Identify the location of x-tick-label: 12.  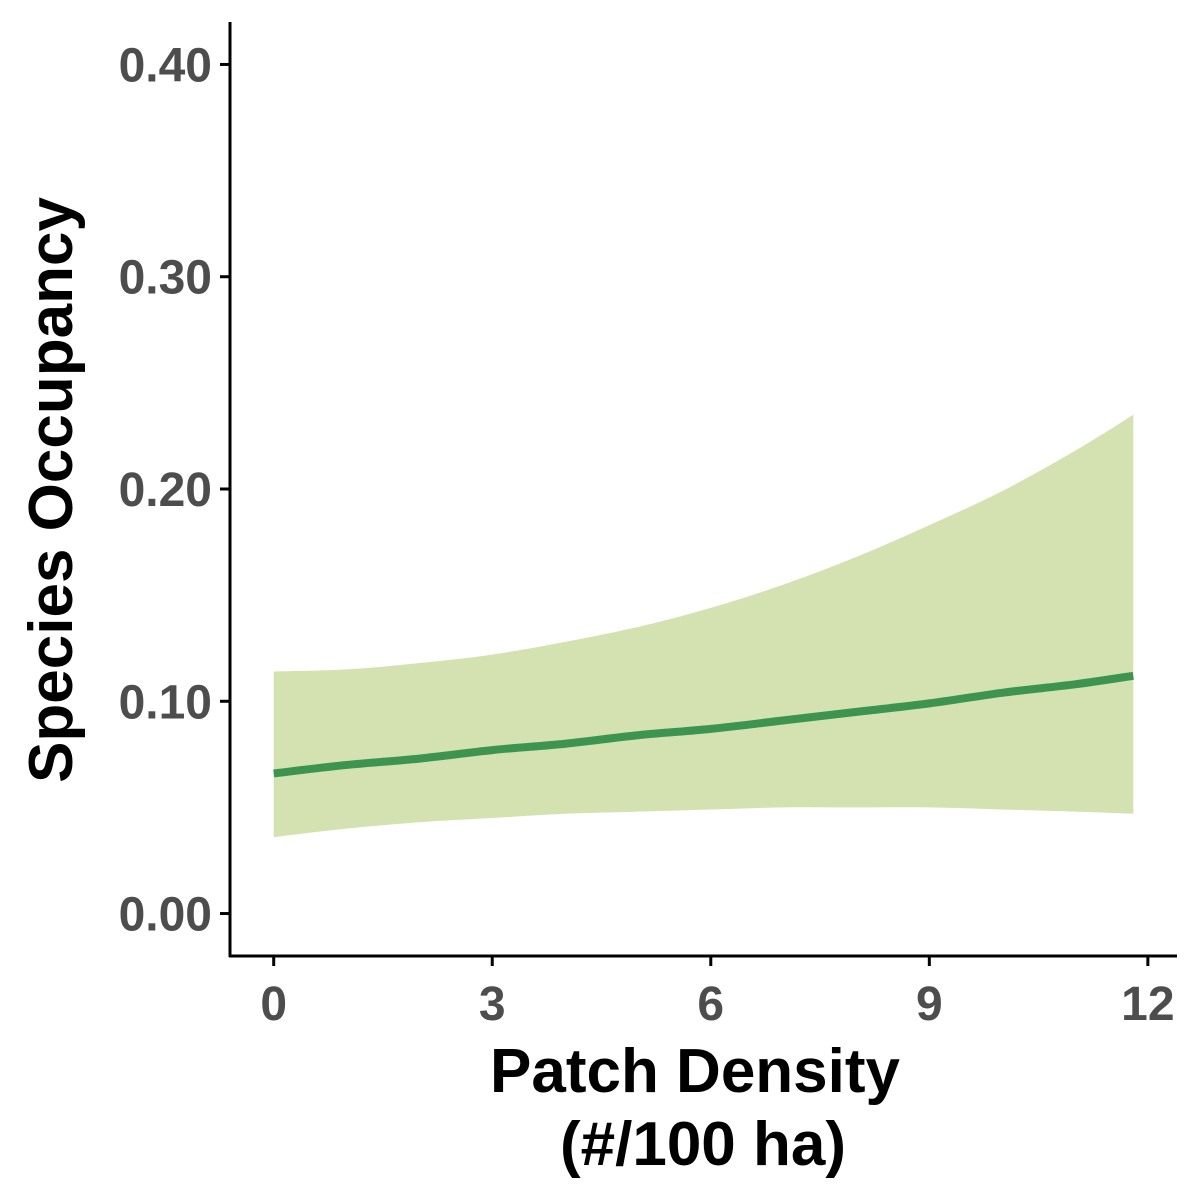
(1147, 1004).